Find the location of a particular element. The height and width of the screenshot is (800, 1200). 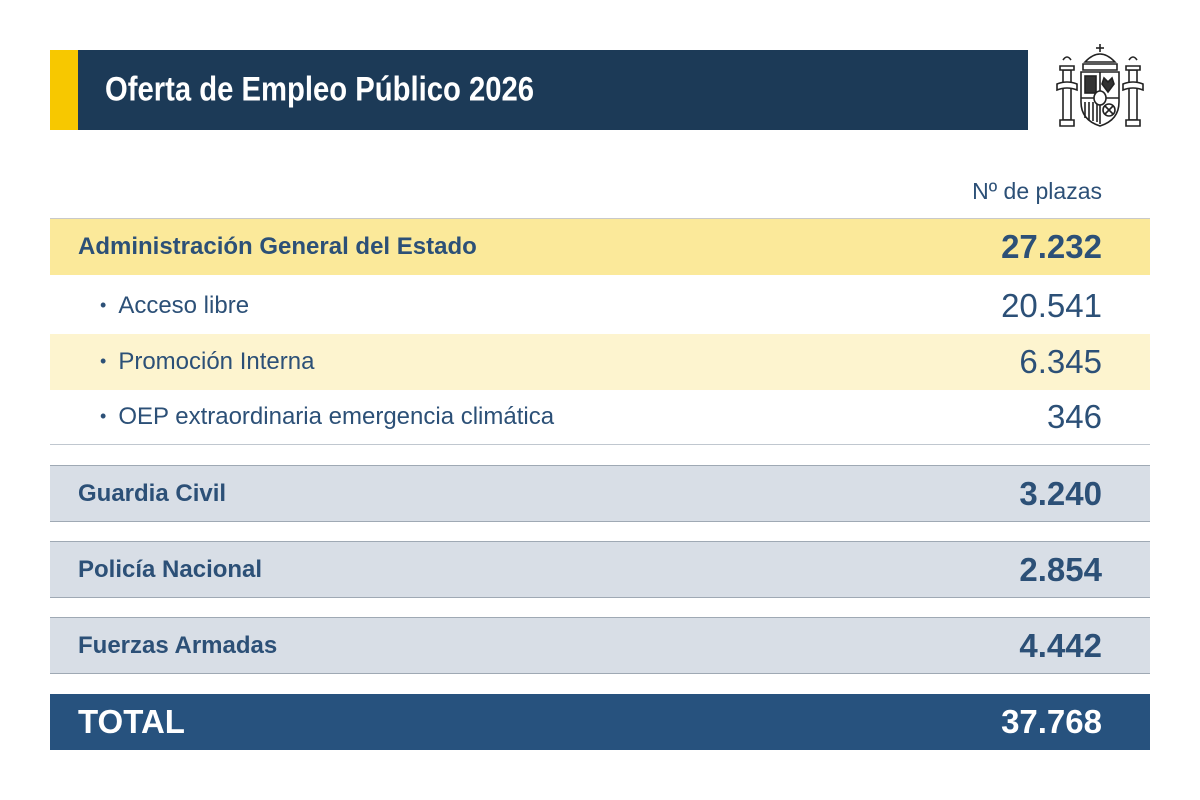

page-title: Oferta de Empleo Público 2026 is located at coordinates (319, 89).